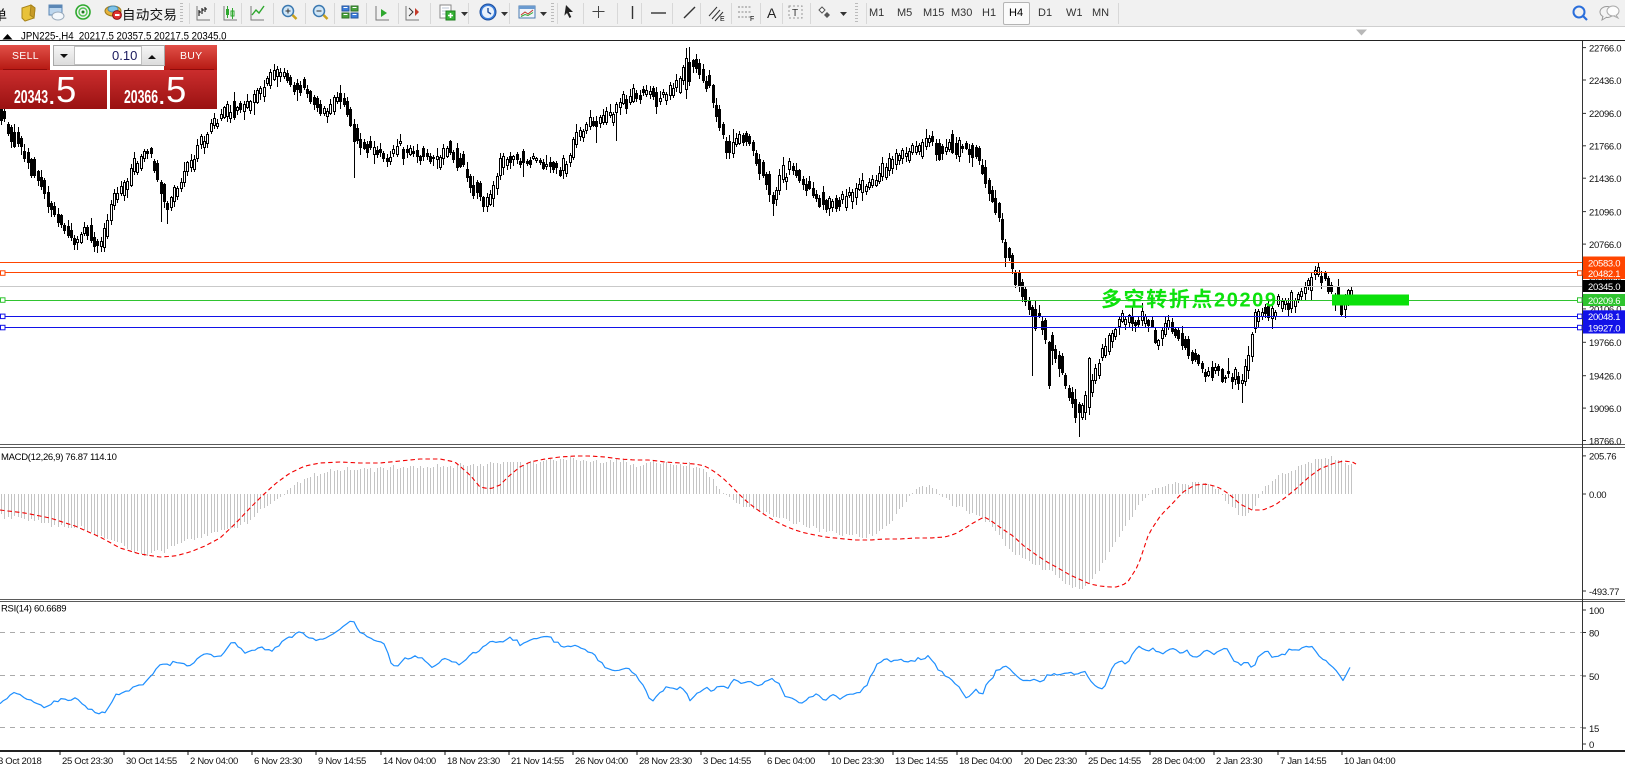 The image size is (1625, 770). Describe the element at coordinates (752, 19) in the screenshot. I see `svg-text: F` at that location.